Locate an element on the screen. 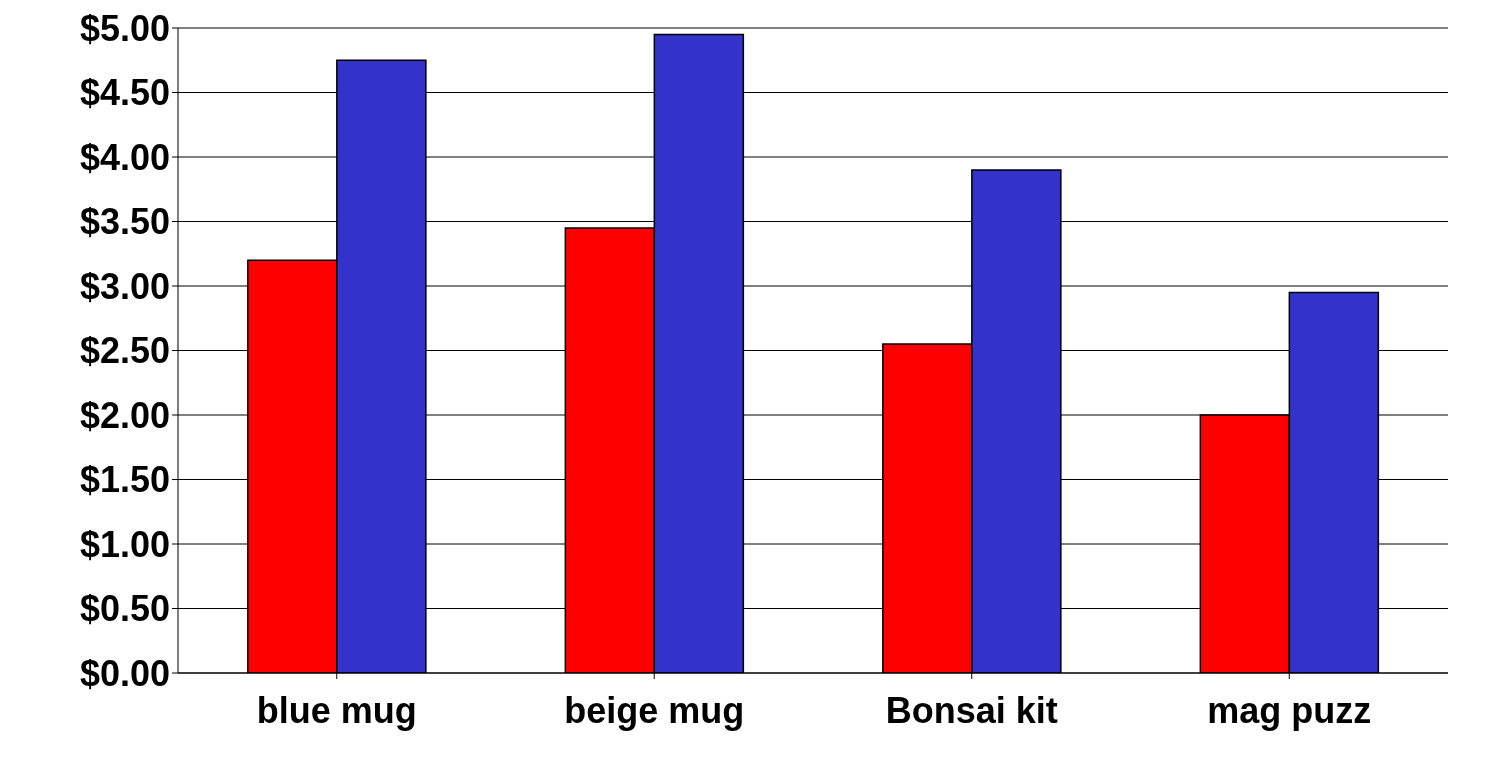 The image size is (1487, 771). y-tick-label: $5.00 is located at coordinates (124, 28).